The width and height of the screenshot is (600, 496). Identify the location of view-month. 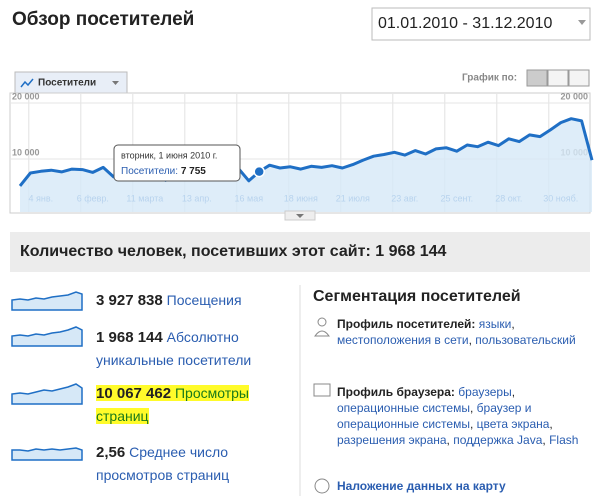
(579, 78).